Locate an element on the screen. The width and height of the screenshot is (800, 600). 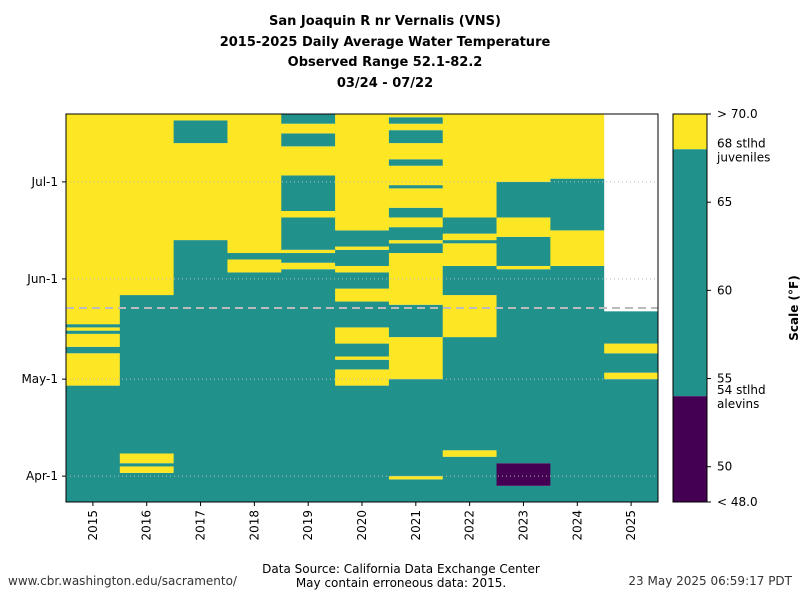
colorbar-tick-label: > 70.0 is located at coordinates (737, 114).